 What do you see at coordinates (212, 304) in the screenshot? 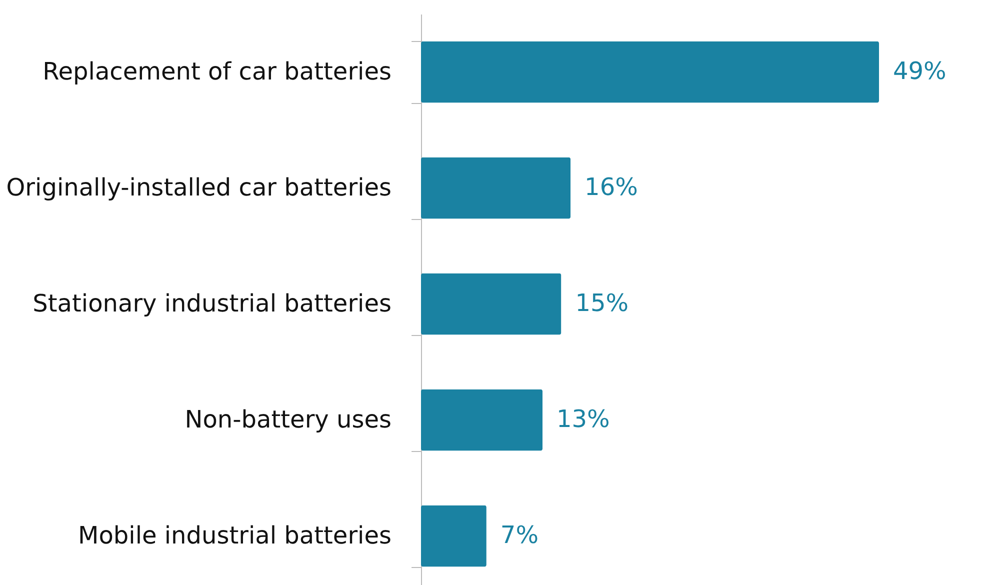
I see `y-tick-label: Stationary industrial batteries` at bounding box center [212, 304].